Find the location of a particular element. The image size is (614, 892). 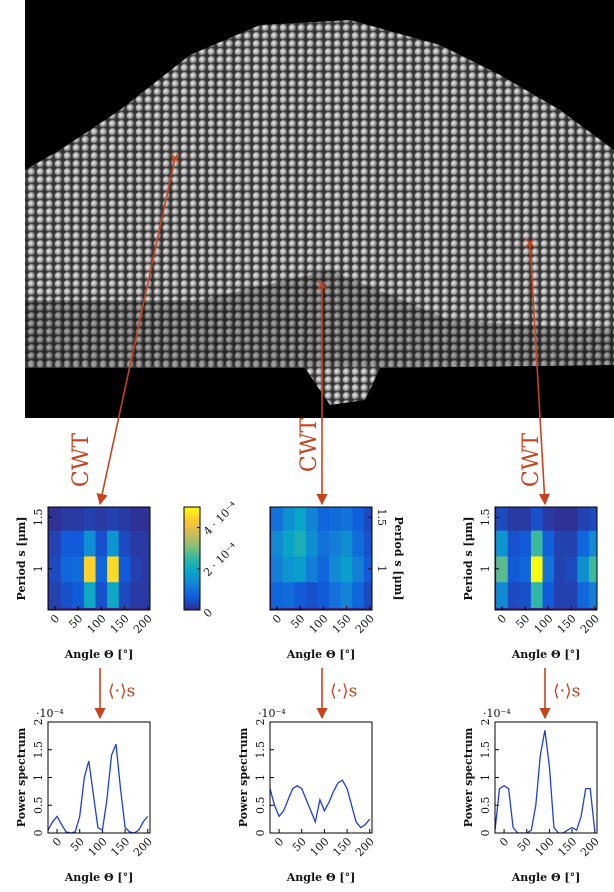

x-tick-label: 0 is located at coordinates (55, 619).